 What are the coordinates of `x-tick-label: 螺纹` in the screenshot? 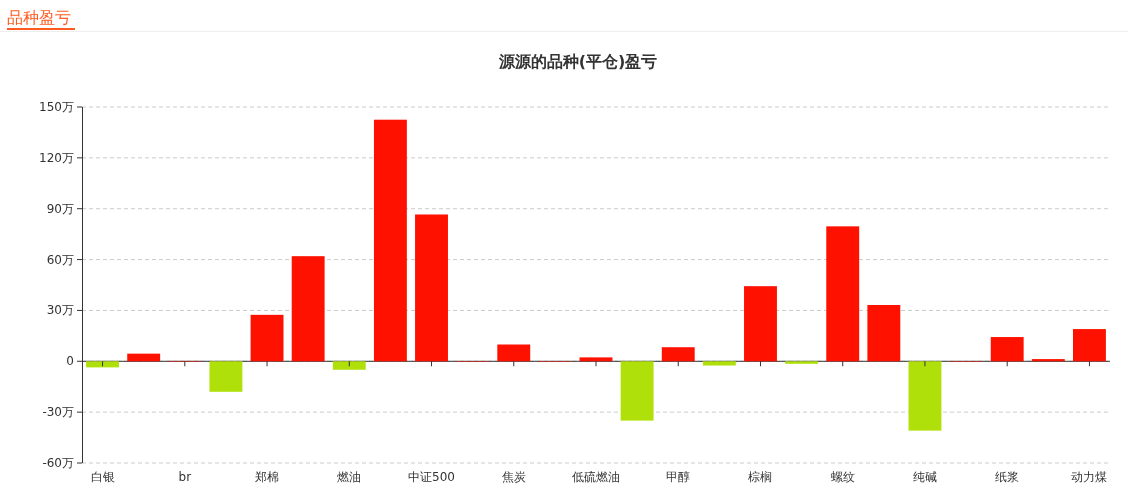 It's located at (842, 477).